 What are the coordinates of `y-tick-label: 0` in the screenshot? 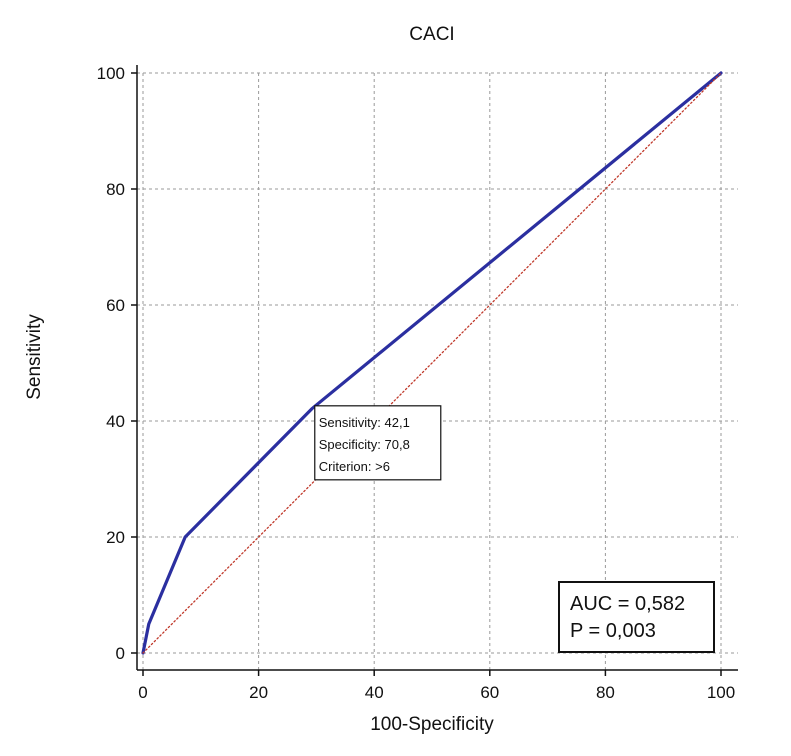 It's located at (120, 653).